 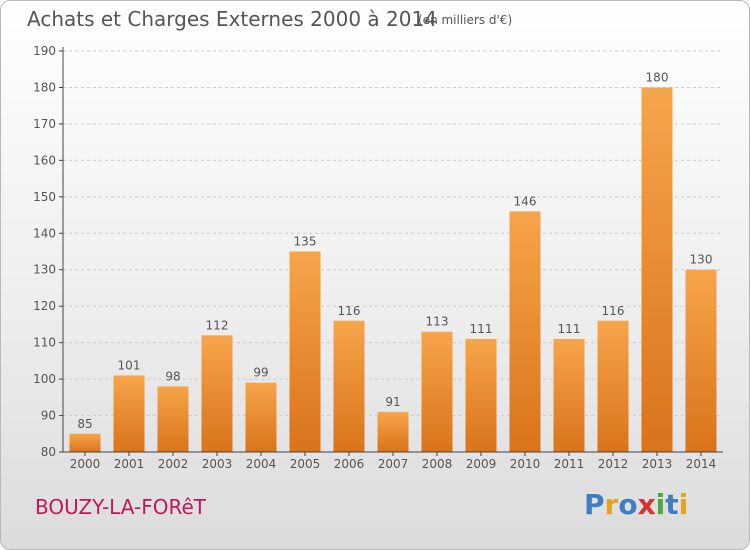 What do you see at coordinates (85, 464) in the screenshot?
I see `x-tick-label: 2000` at bounding box center [85, 464].